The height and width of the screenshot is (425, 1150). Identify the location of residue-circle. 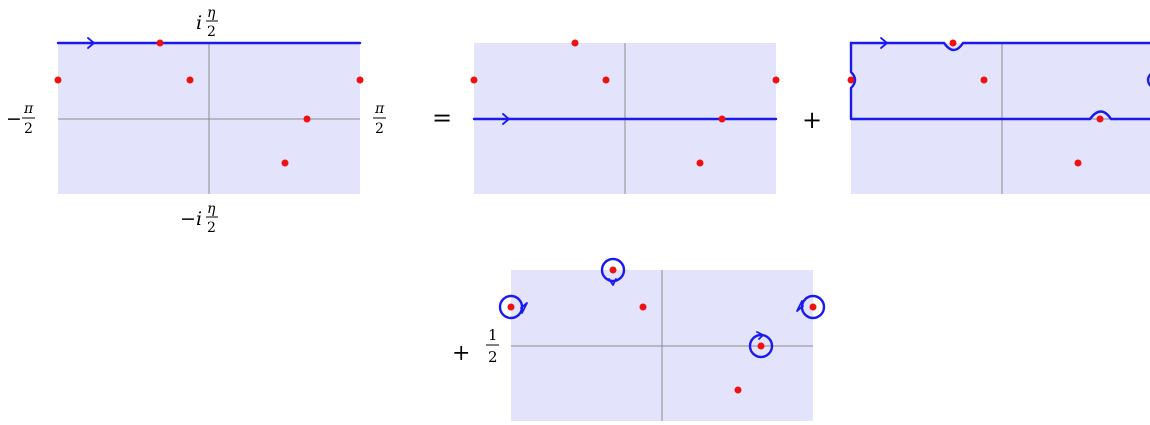
(613, 270).